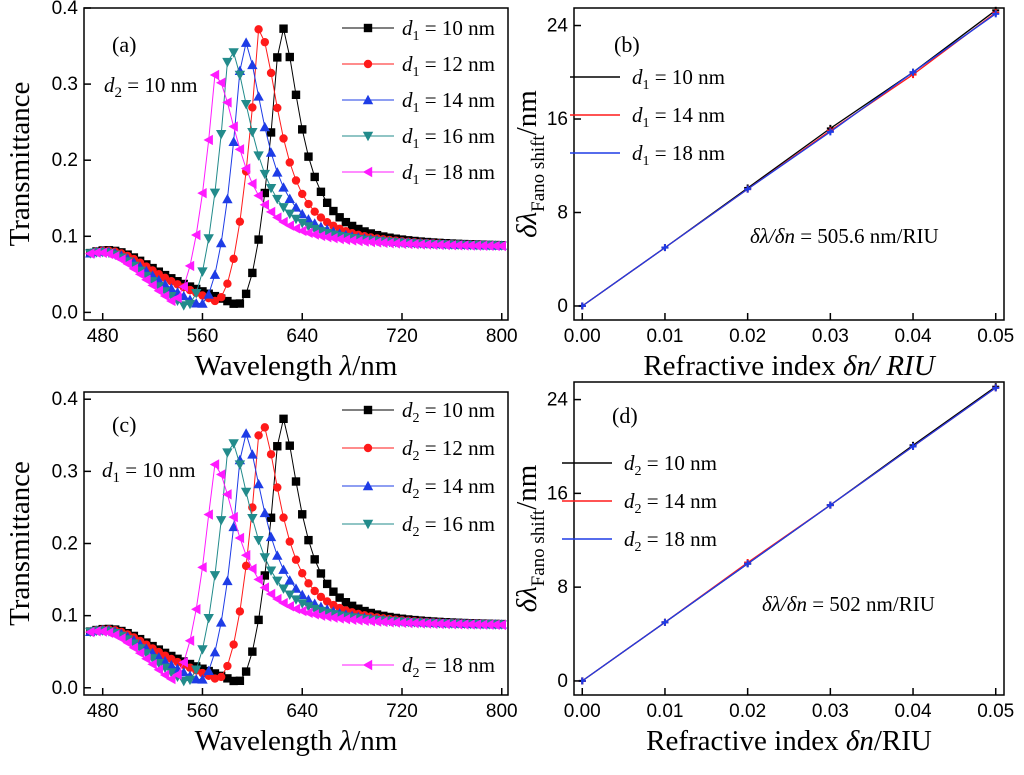 This screenshot has width=1024, height=775. I want to click on x-tick-label: 0.04, so click(913, 711).